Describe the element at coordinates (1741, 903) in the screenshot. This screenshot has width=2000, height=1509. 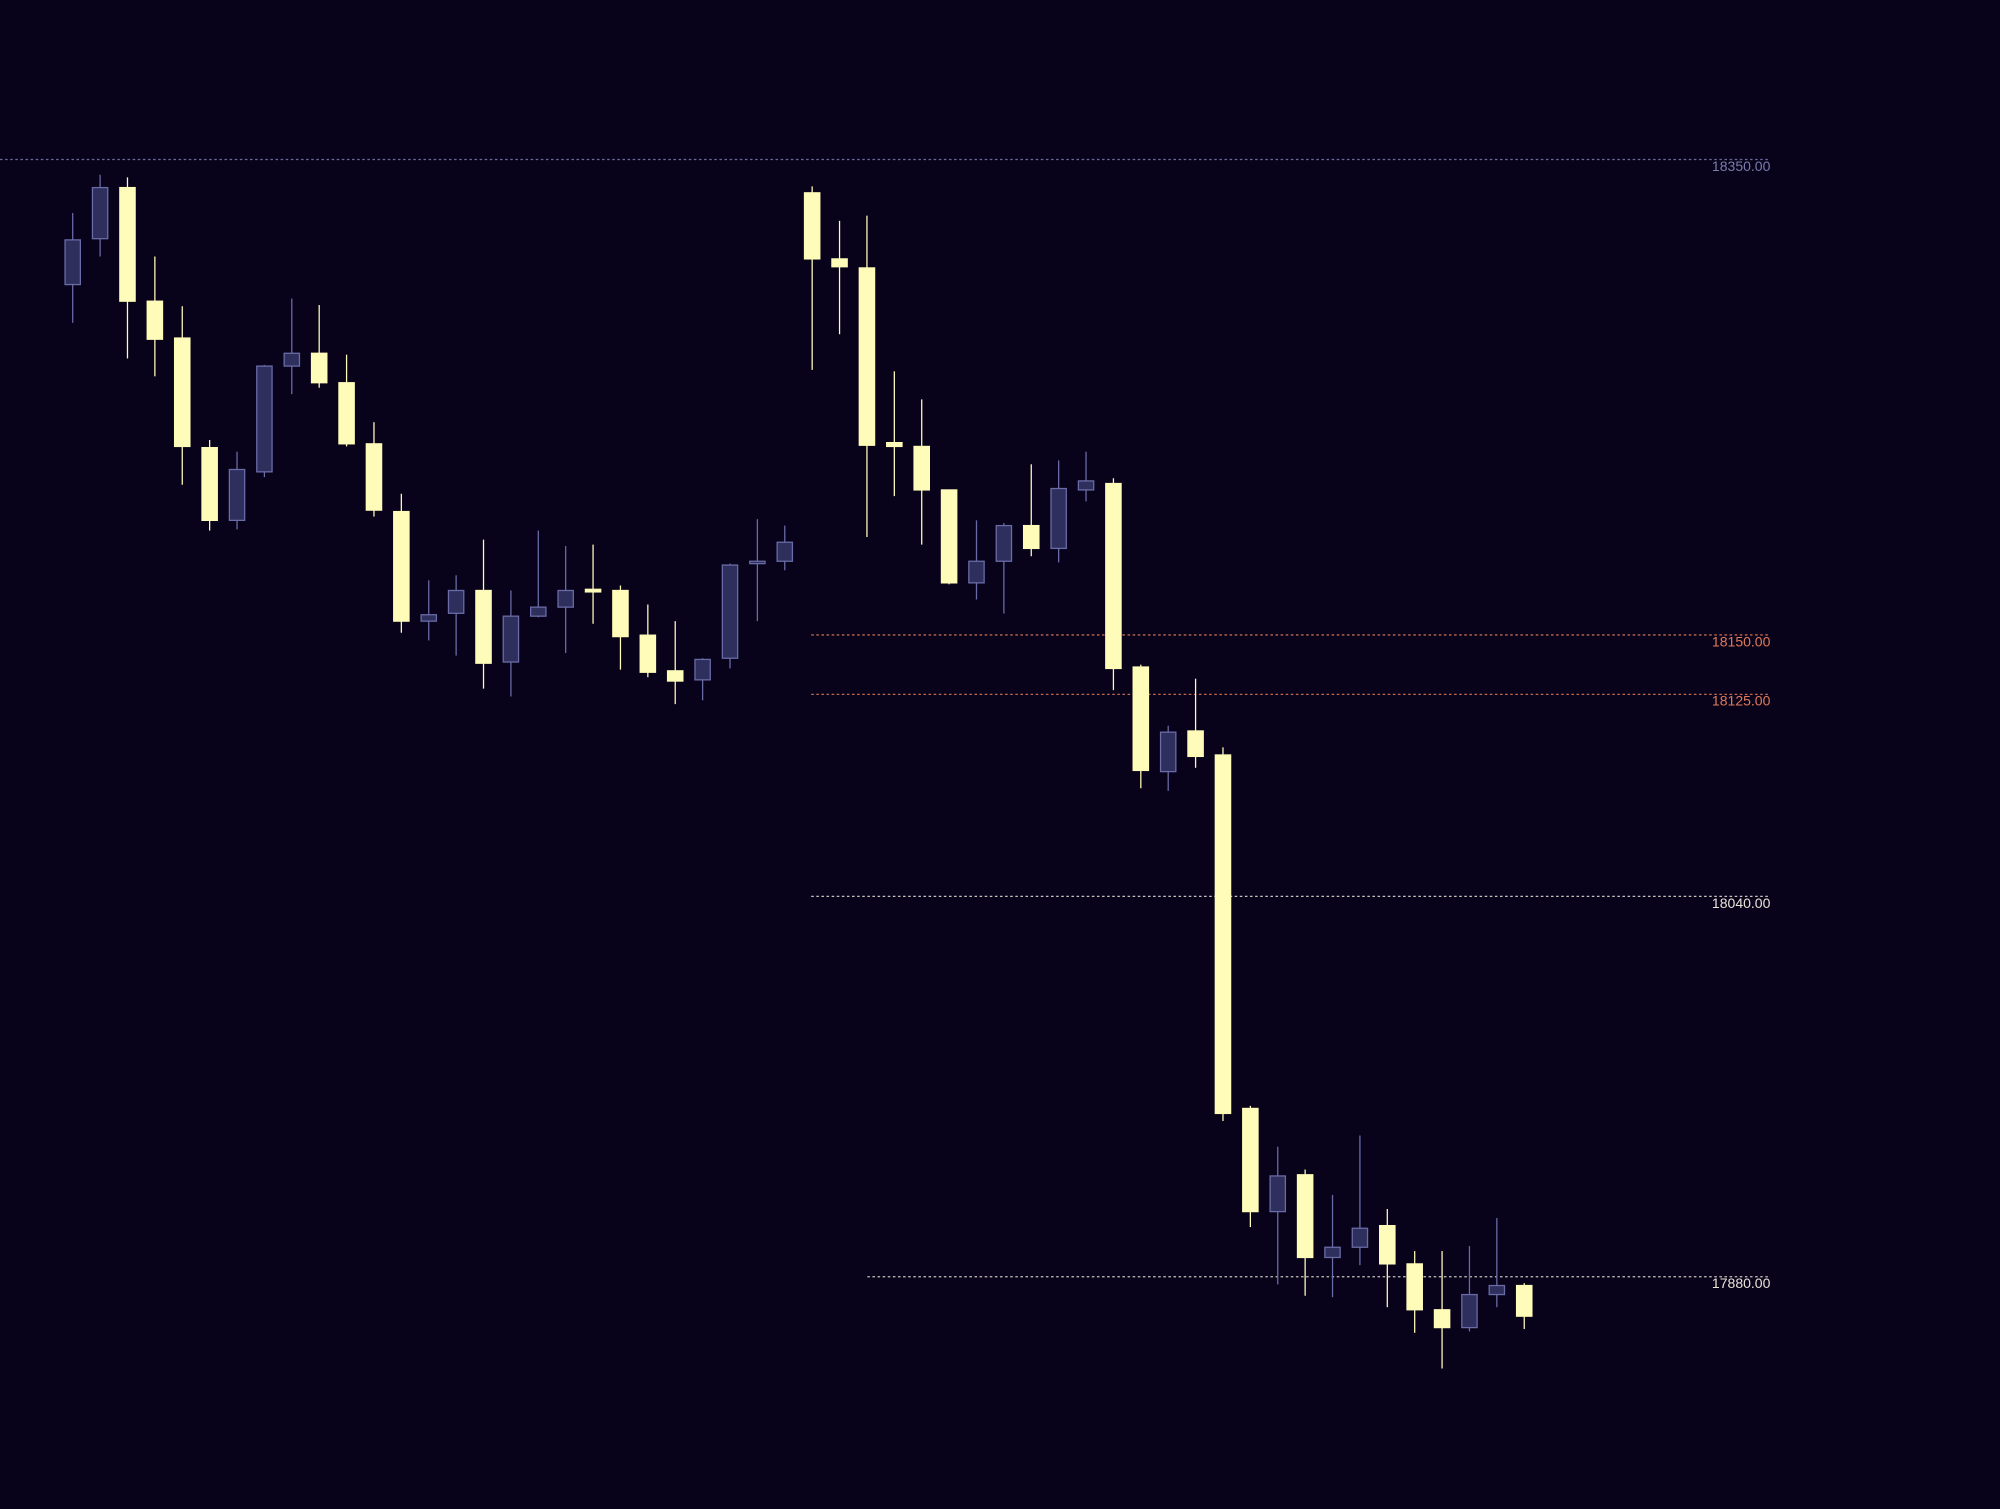
I see `level-label: 18040.00` at that location.